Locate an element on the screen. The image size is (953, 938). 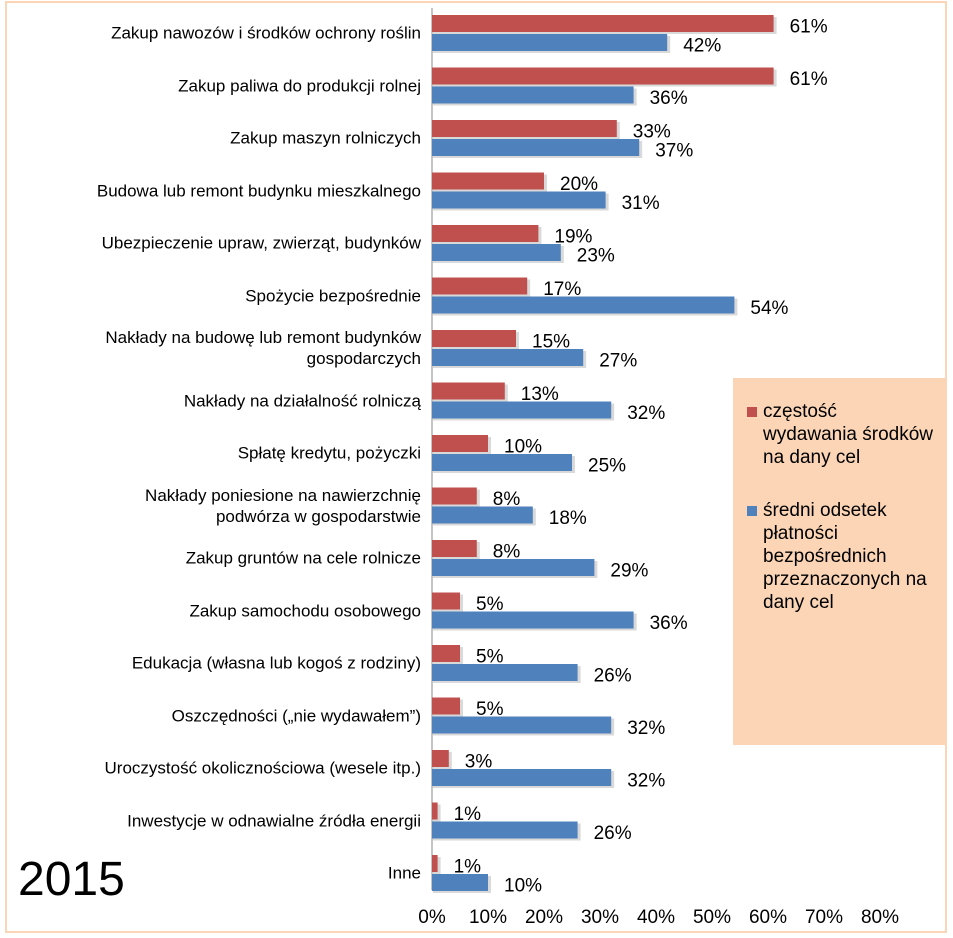
value-label: 13% is located at coordinates (540, 394).